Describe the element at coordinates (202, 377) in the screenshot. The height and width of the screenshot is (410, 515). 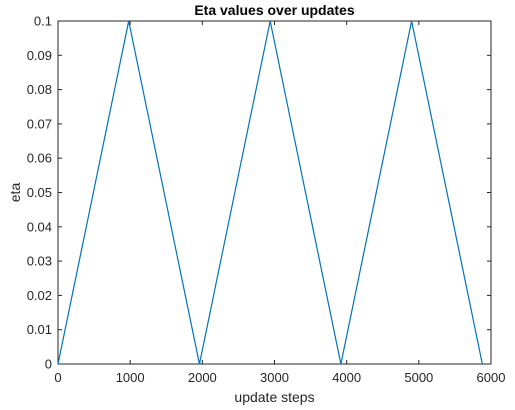
I see `x-tick-label: 2000` at that location.